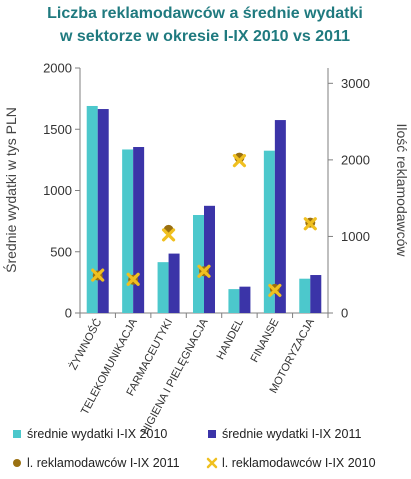 Image resolution: width=411 pixels, height=479 pixels. I want to click on x-tick-label: FINANSE, so click(265, 341).